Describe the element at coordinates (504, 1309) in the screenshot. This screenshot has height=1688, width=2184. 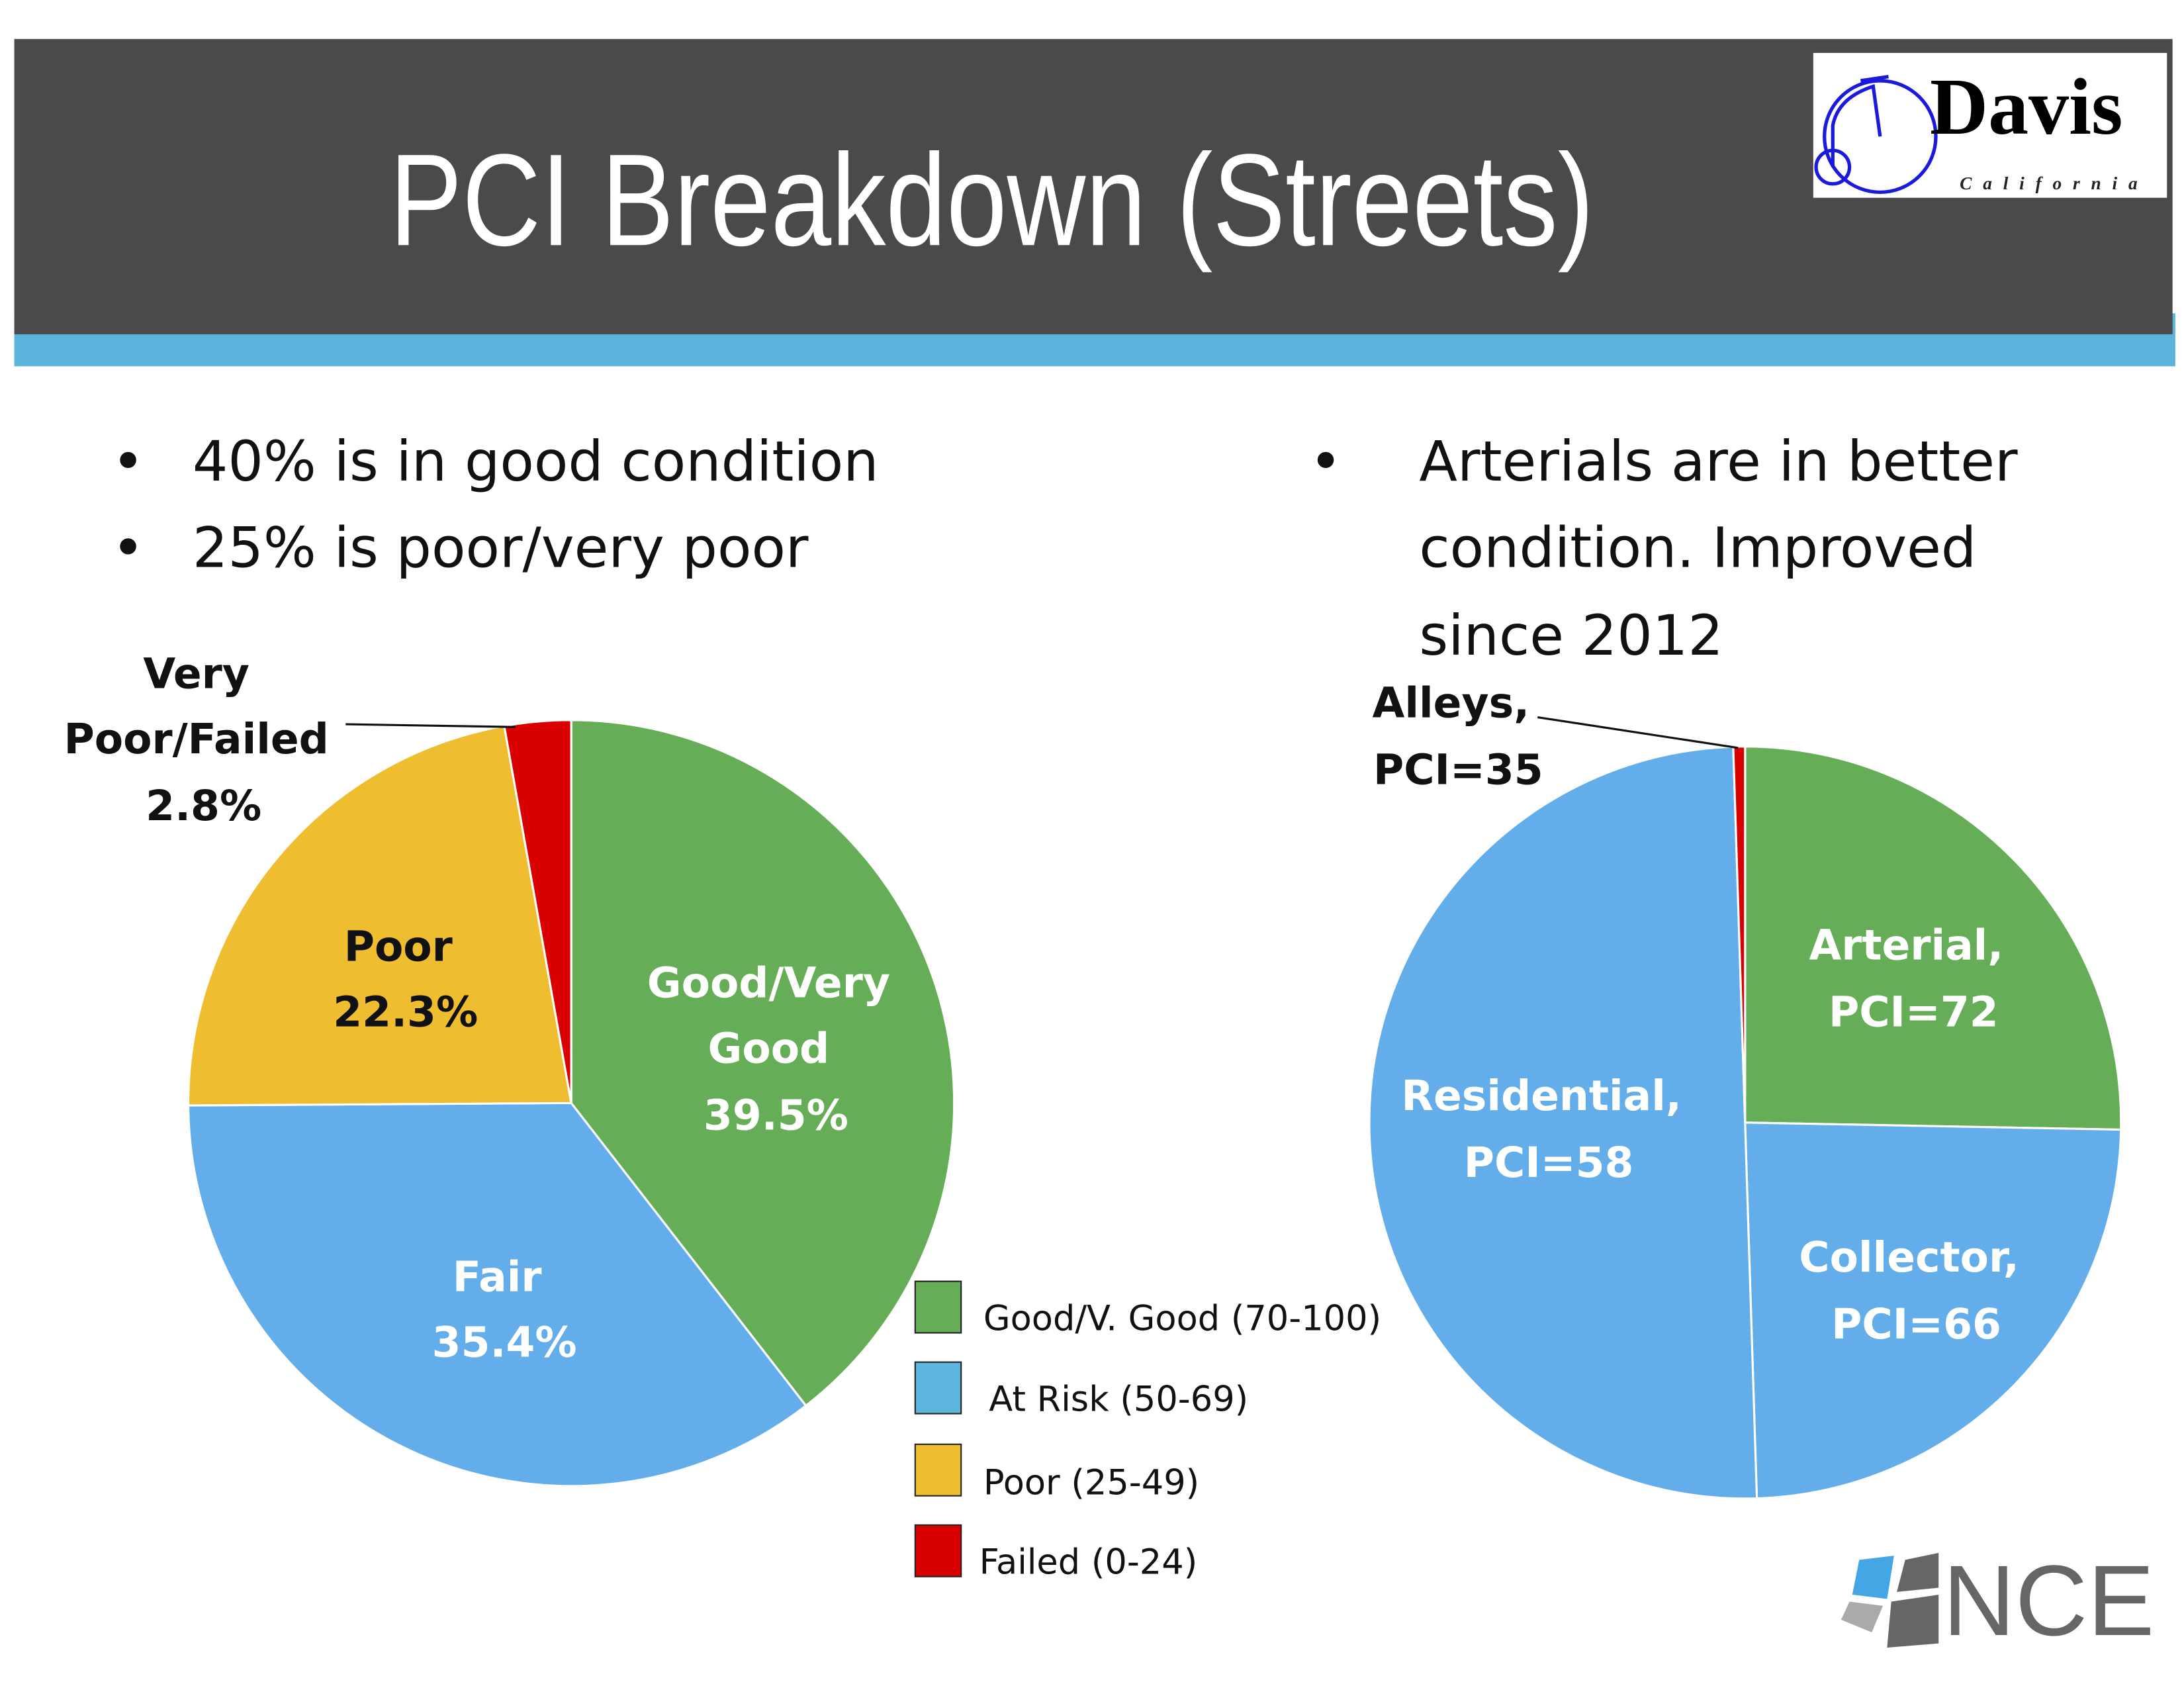
I see `slice-label-fair: Fair 35.4%` at that location.